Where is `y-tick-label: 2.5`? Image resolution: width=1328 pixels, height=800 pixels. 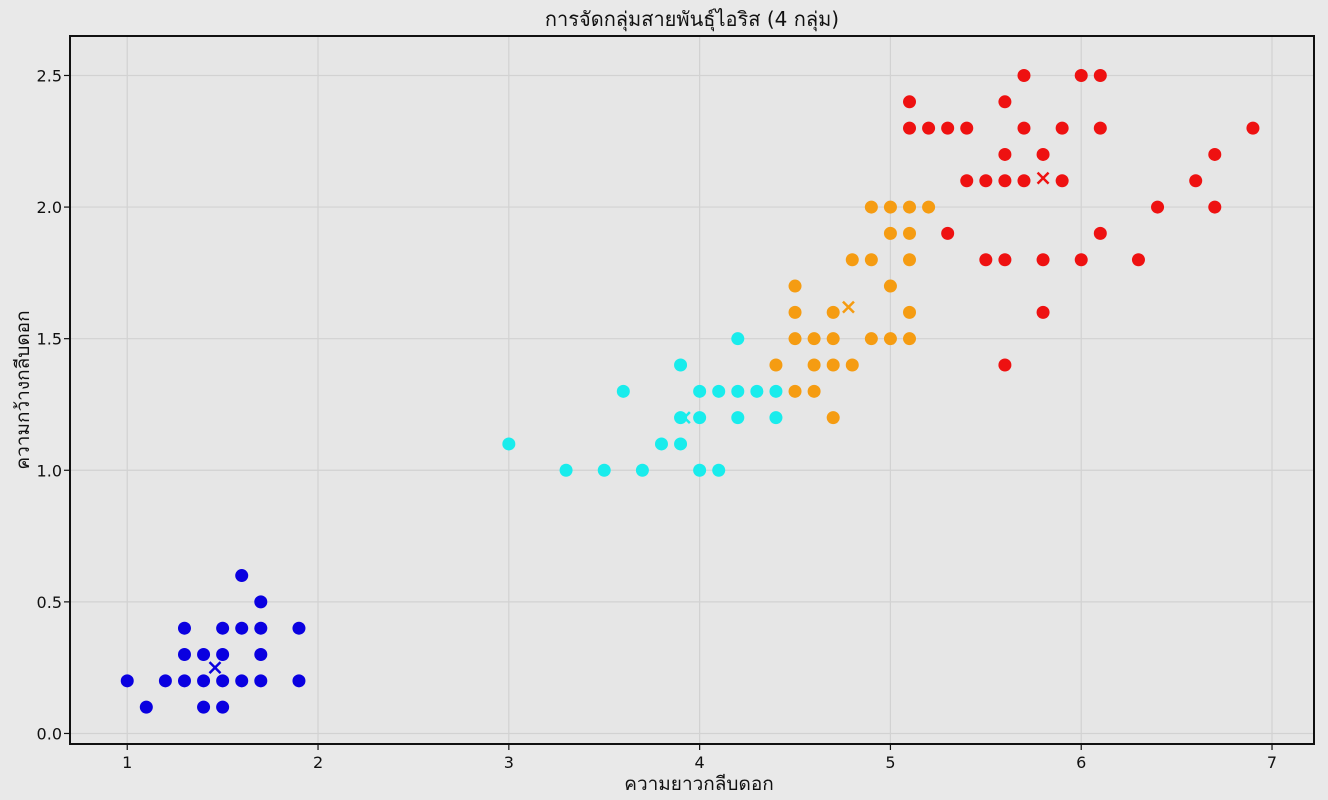 y-tick-label: 2.5 is located at coordinates (49, 75).